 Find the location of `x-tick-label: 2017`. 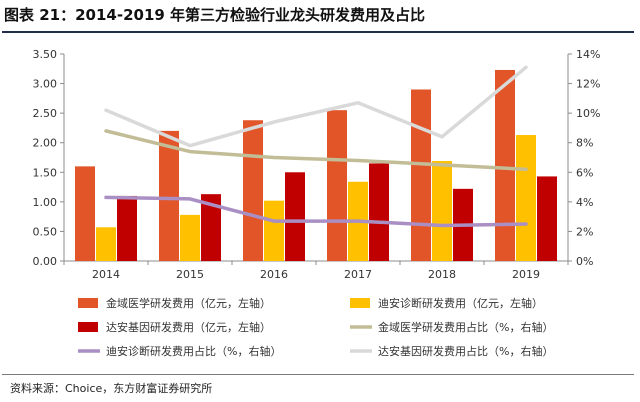

x-tick-label: 2017 is located at coordinates (358, 274).